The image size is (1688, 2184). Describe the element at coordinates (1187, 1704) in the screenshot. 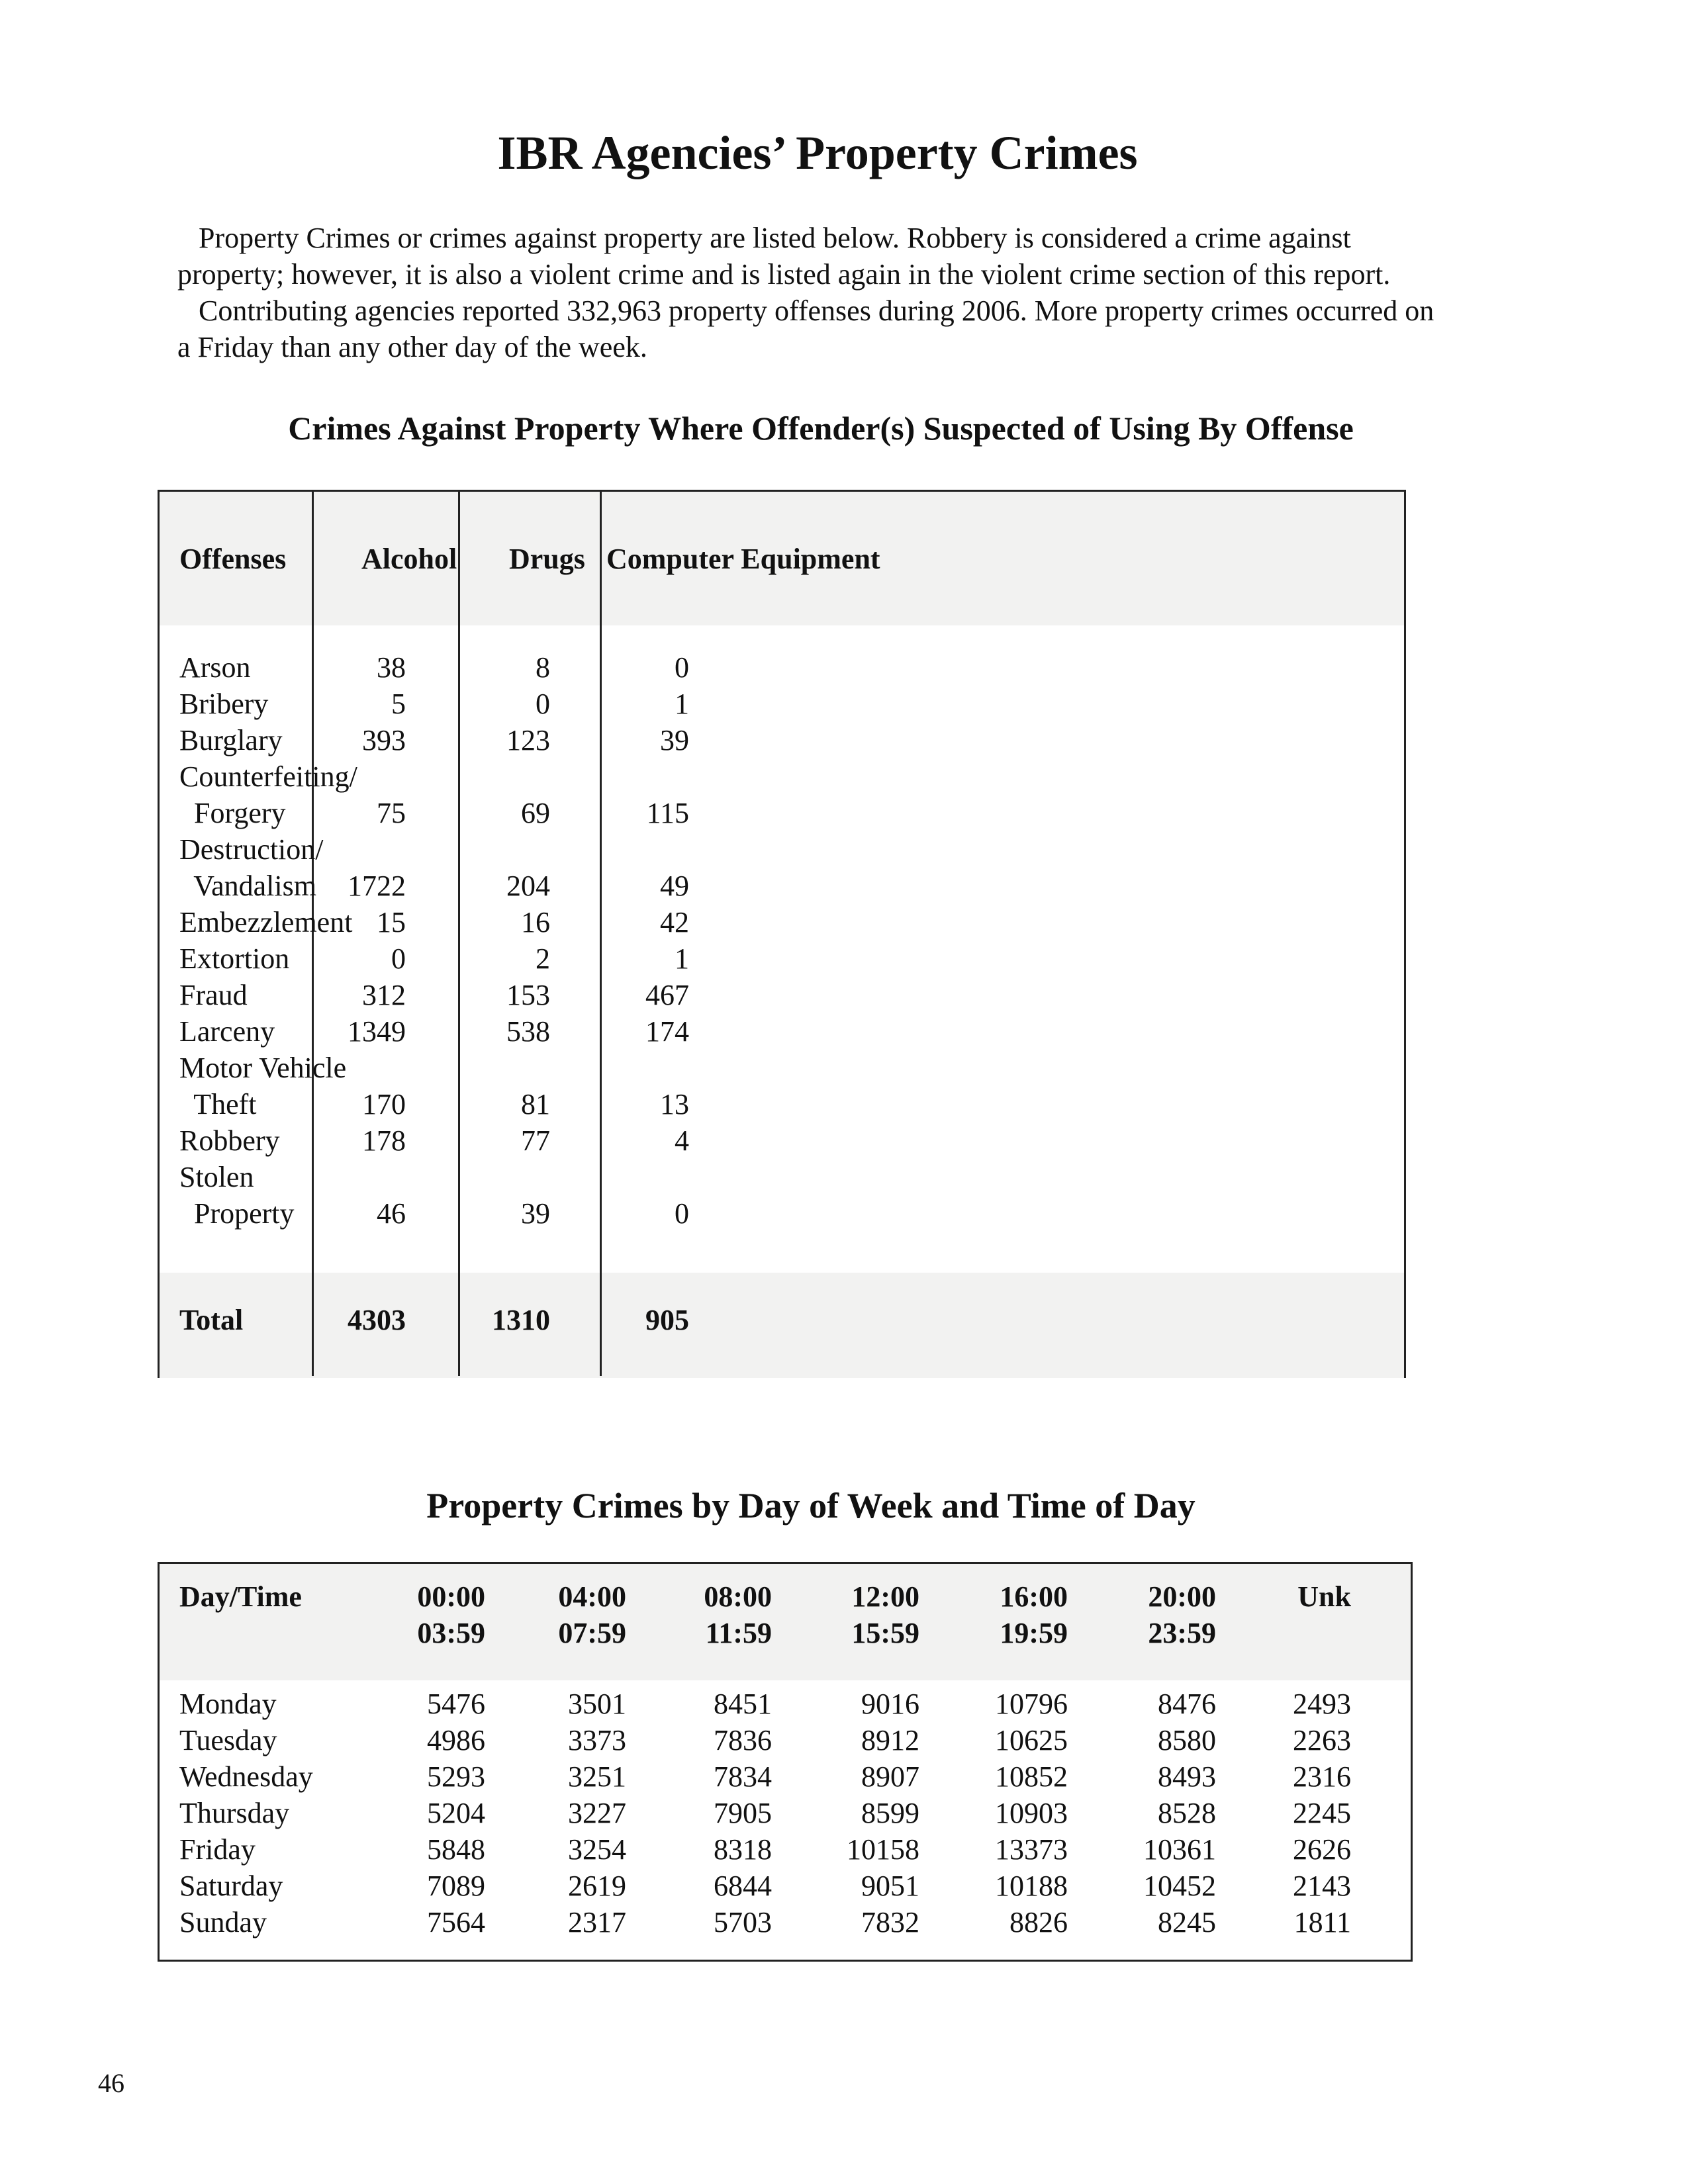

I see `cell-count: 8476` at that location.